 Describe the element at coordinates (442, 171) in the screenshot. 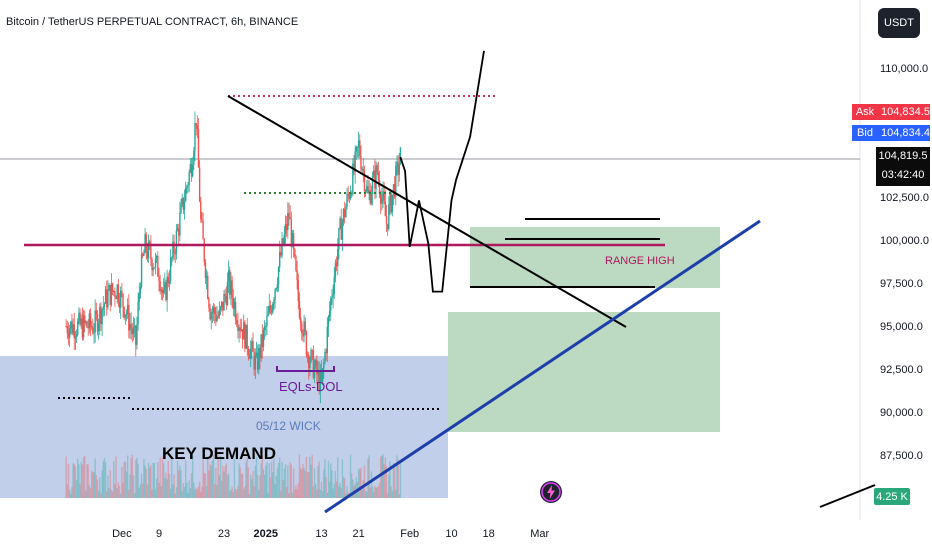

I see `projection-path` at that location.